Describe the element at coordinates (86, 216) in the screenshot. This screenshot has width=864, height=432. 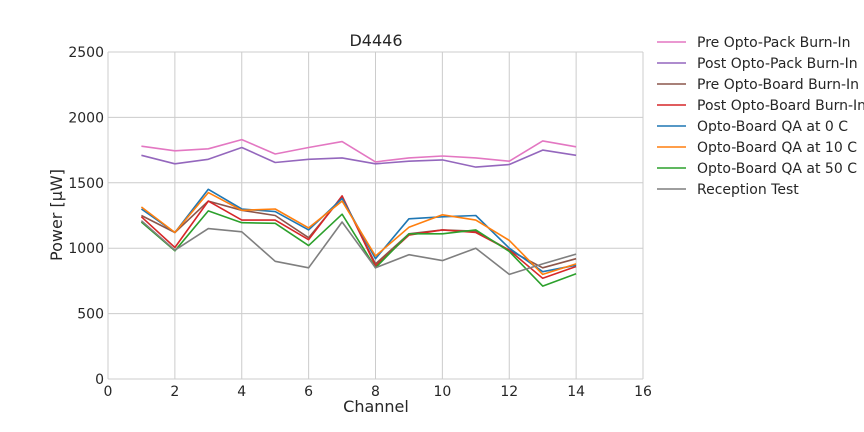
I see `y-axis-ticks: 0 500 1000 1500 2000 2500` at that location.